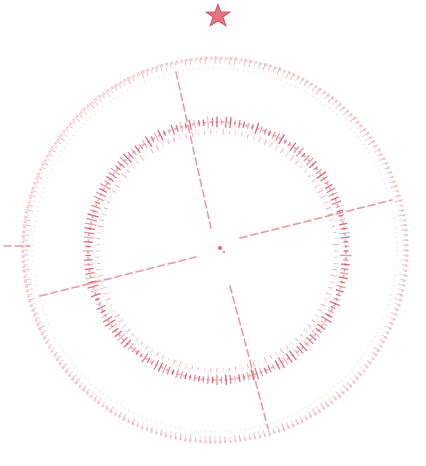 This screenshot has height=466, width=426. I want to click on center-mark, so click(222, 250).